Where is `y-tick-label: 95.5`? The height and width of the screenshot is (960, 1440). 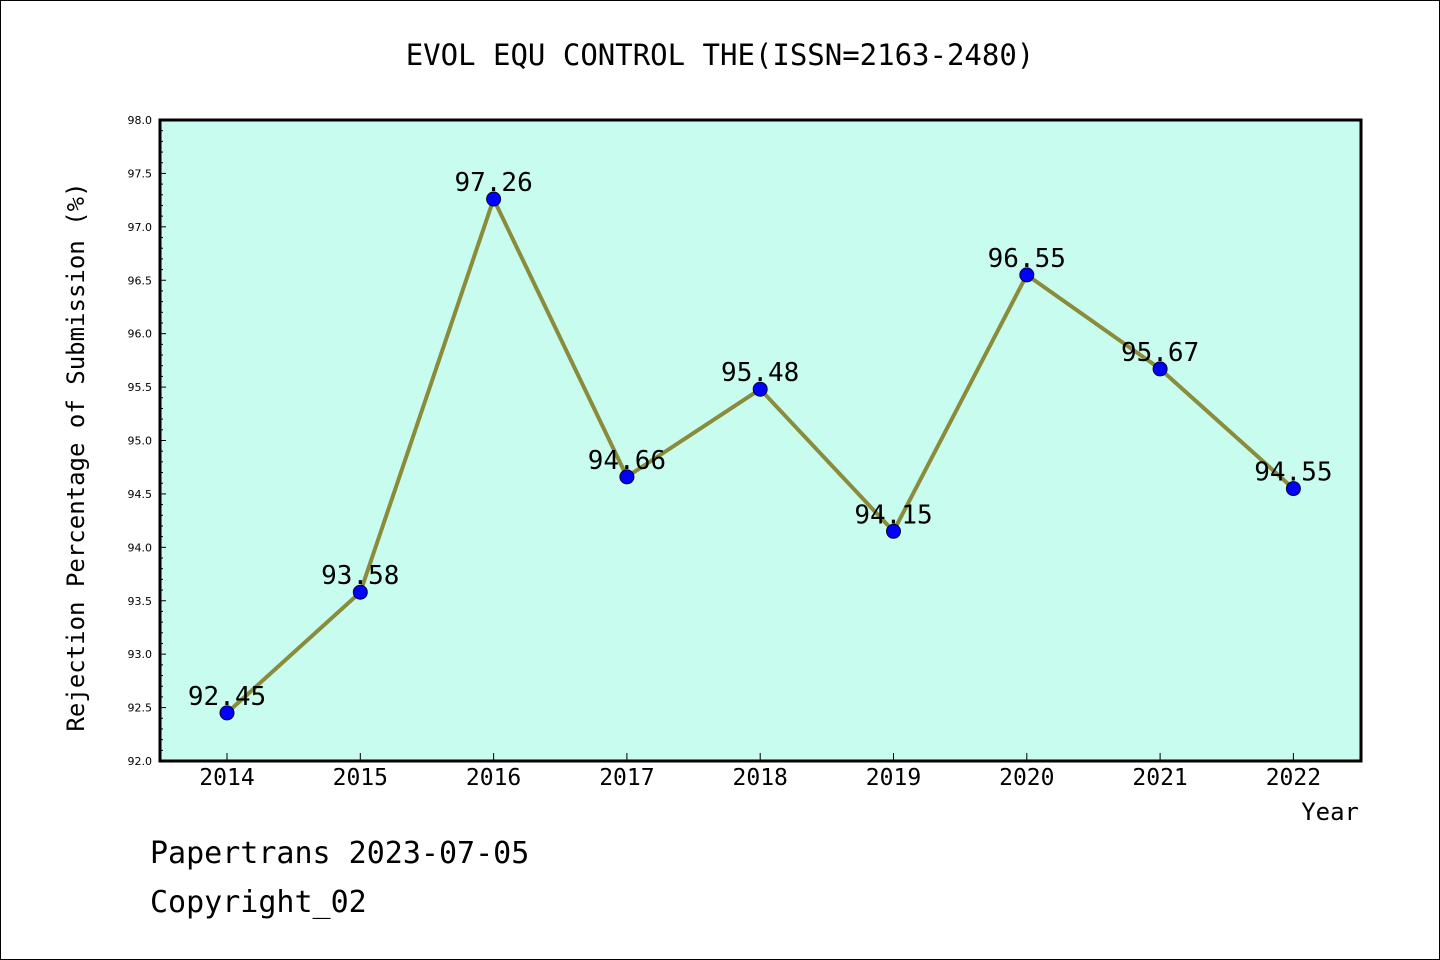 y-tick-label: 95.5 is located at coordinates (140, 387).